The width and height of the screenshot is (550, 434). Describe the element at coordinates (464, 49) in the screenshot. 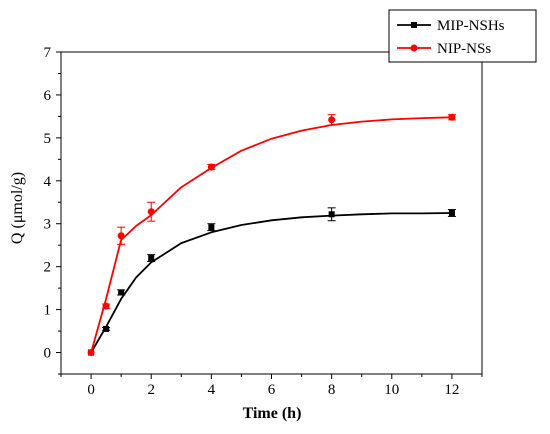

I see `legend-label: NIP-NSs` at that location.